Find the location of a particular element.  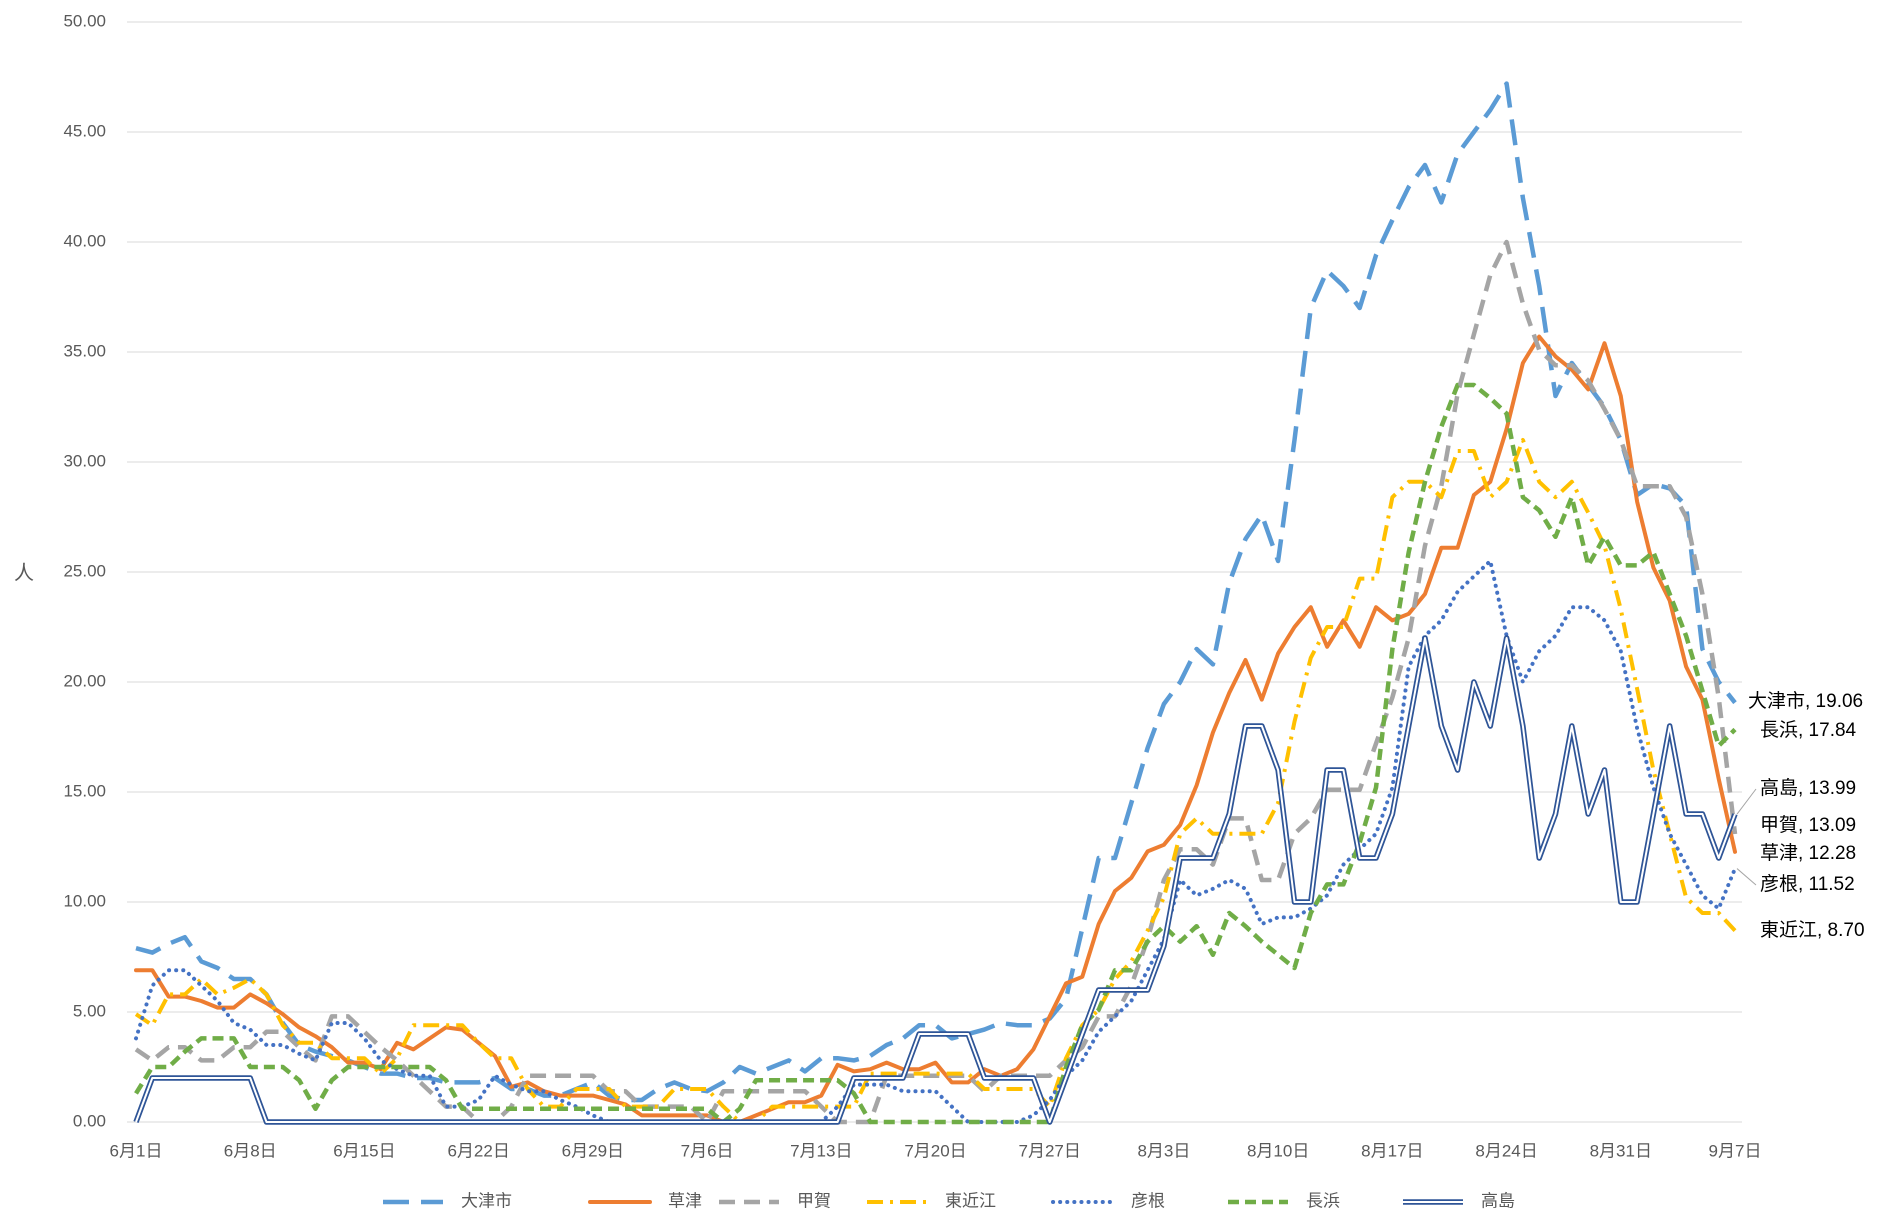

x-tick-label: 6月29日 is located at coordinates (593, 1150).